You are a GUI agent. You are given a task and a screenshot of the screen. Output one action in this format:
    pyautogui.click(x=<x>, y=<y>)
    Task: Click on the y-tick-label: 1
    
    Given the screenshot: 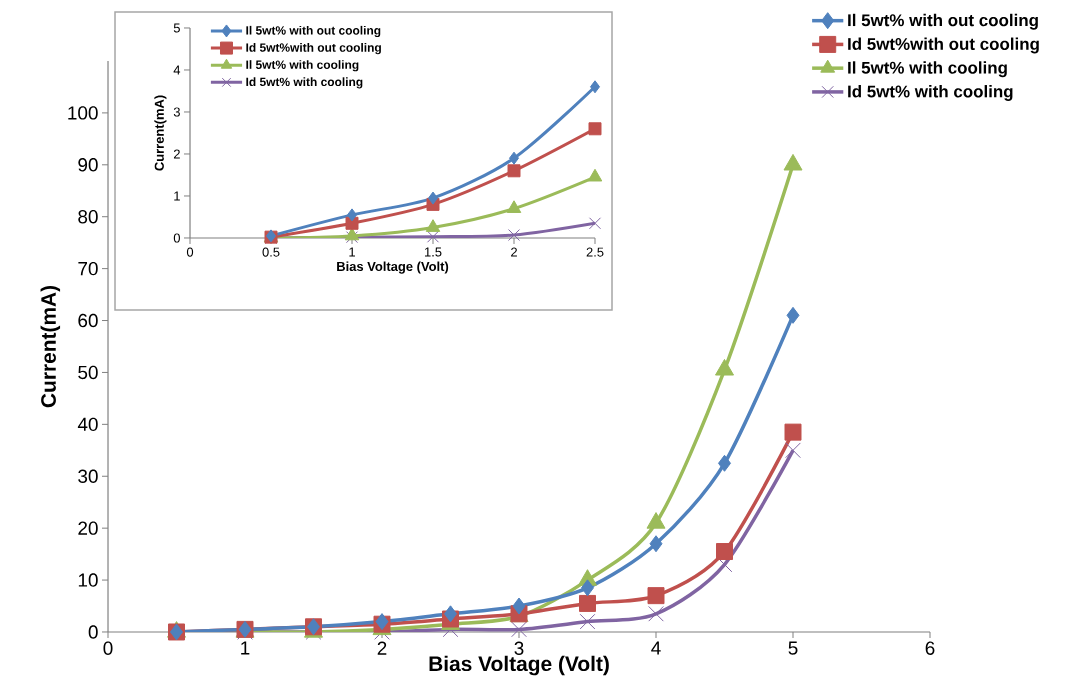 What is the action you would take?
    pyautogui.click(x=177, y=196)
    